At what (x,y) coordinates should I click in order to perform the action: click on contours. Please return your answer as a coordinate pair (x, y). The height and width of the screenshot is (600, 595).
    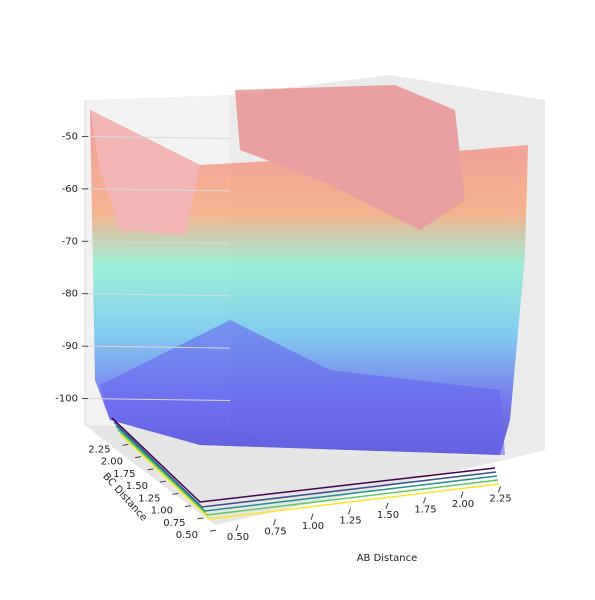
    Looking at the image, I should click on (305, 468).